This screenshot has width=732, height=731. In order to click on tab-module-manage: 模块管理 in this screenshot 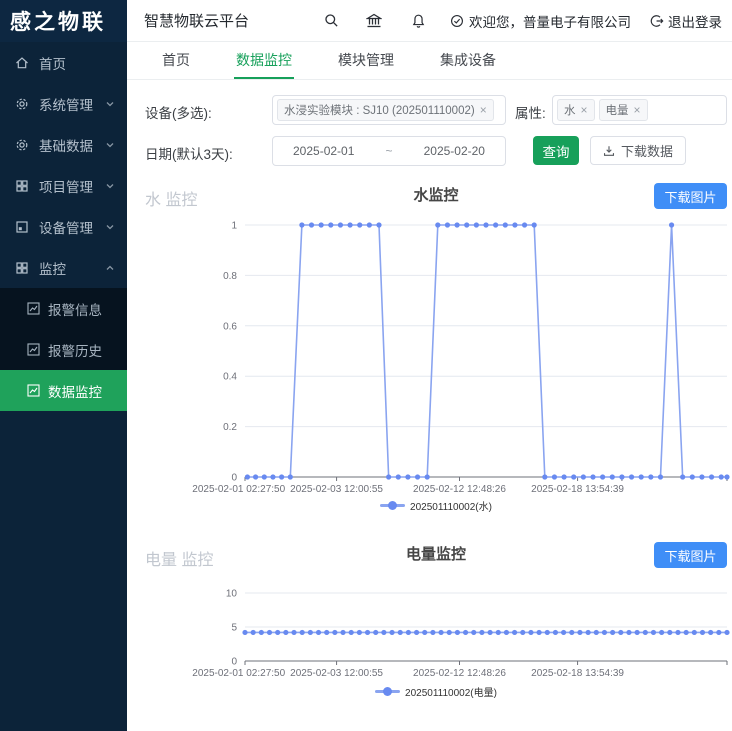, I will do `click(366, 59)`.